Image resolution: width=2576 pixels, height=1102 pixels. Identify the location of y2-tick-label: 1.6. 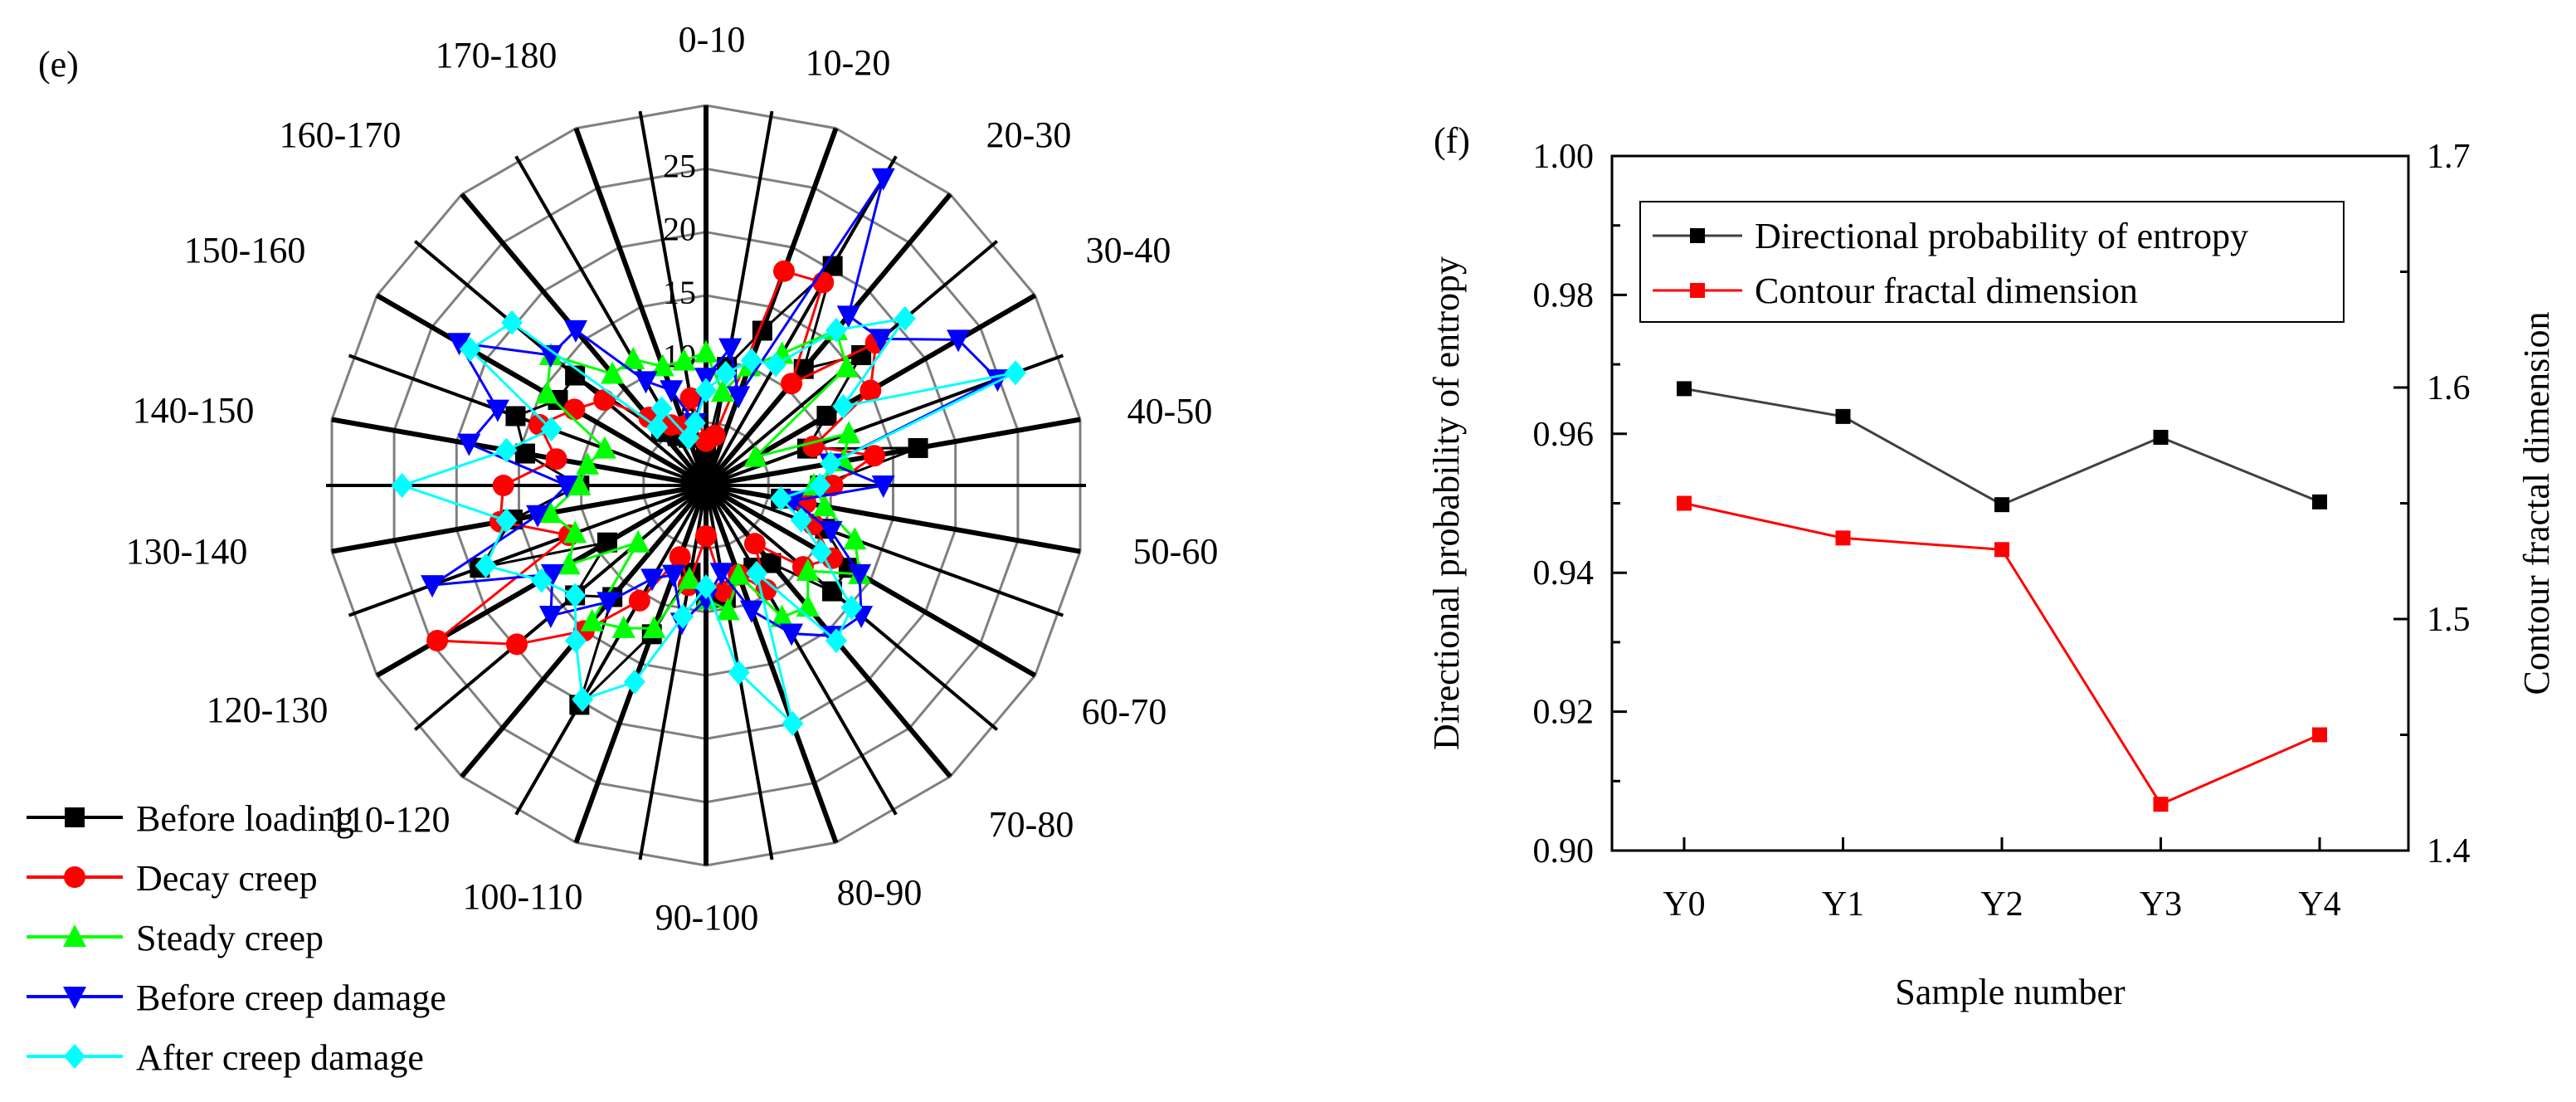
(2449, 388).